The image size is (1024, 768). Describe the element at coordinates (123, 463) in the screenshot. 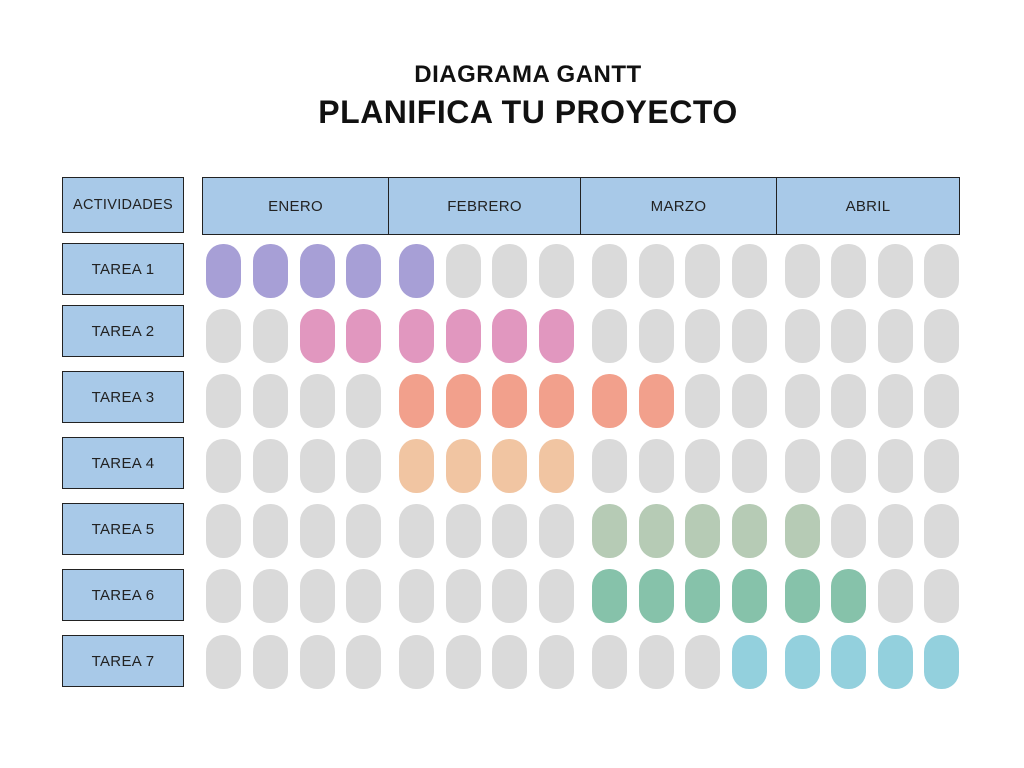

I see `task-label-4: TAREA 4` at that location.